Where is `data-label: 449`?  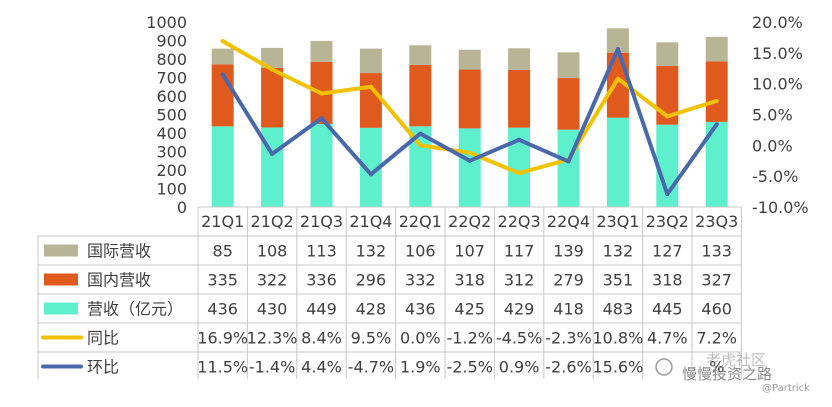 data-label: 449 is located at coordinates (321, 309).